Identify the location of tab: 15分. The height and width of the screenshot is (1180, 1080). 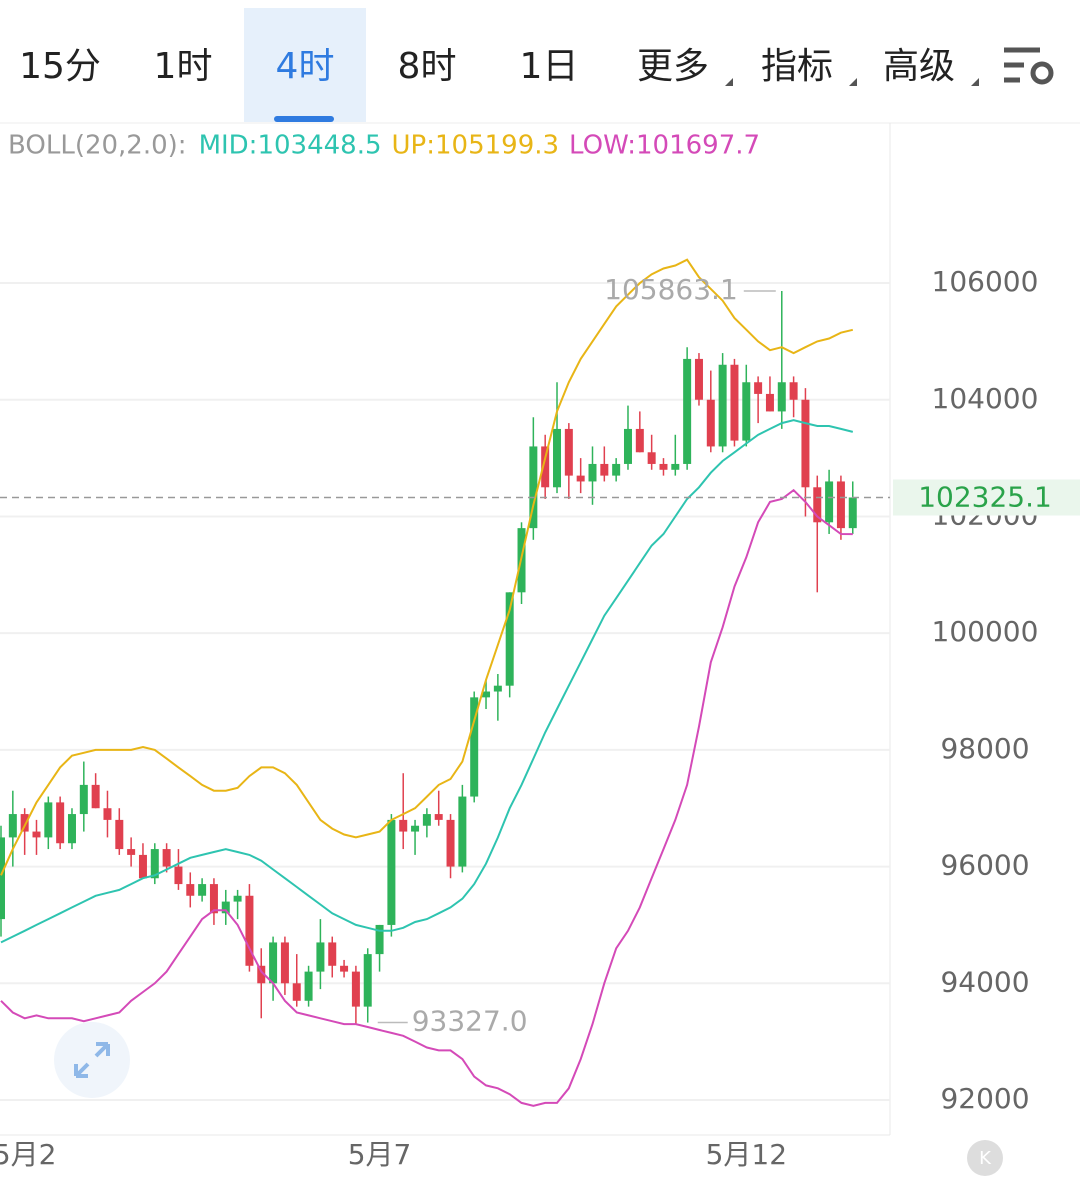
(60, 66).